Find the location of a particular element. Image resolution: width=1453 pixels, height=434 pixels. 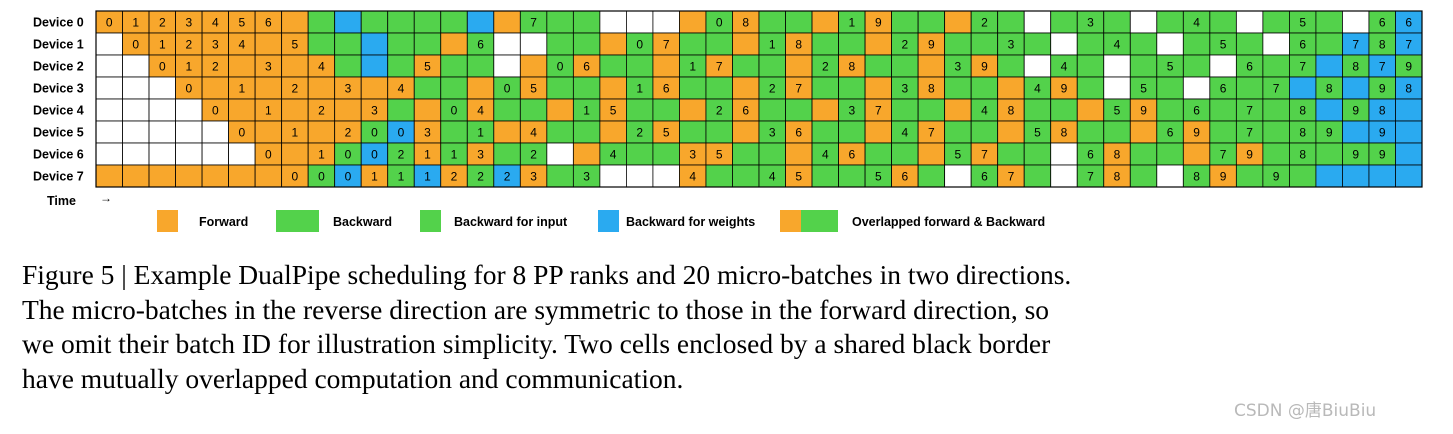

legend-item: Backward for input is located at coordinates (494, 221).